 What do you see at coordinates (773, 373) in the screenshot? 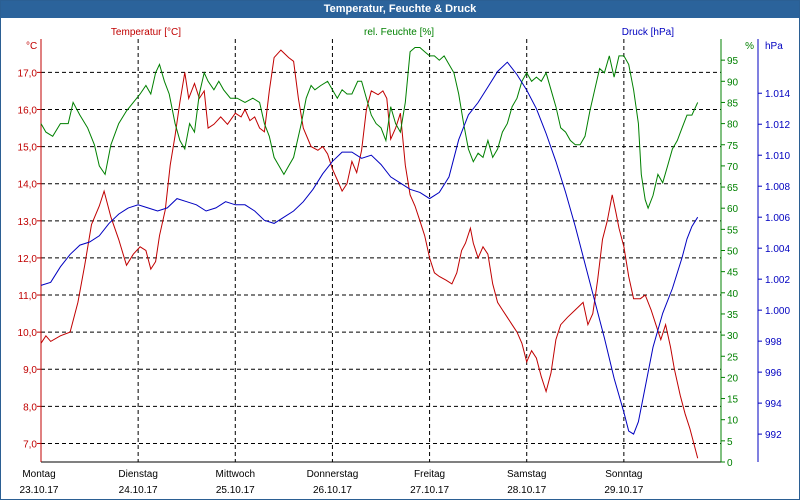
I see `pressure-tick-label: 996` at bounding box center [773, 373].